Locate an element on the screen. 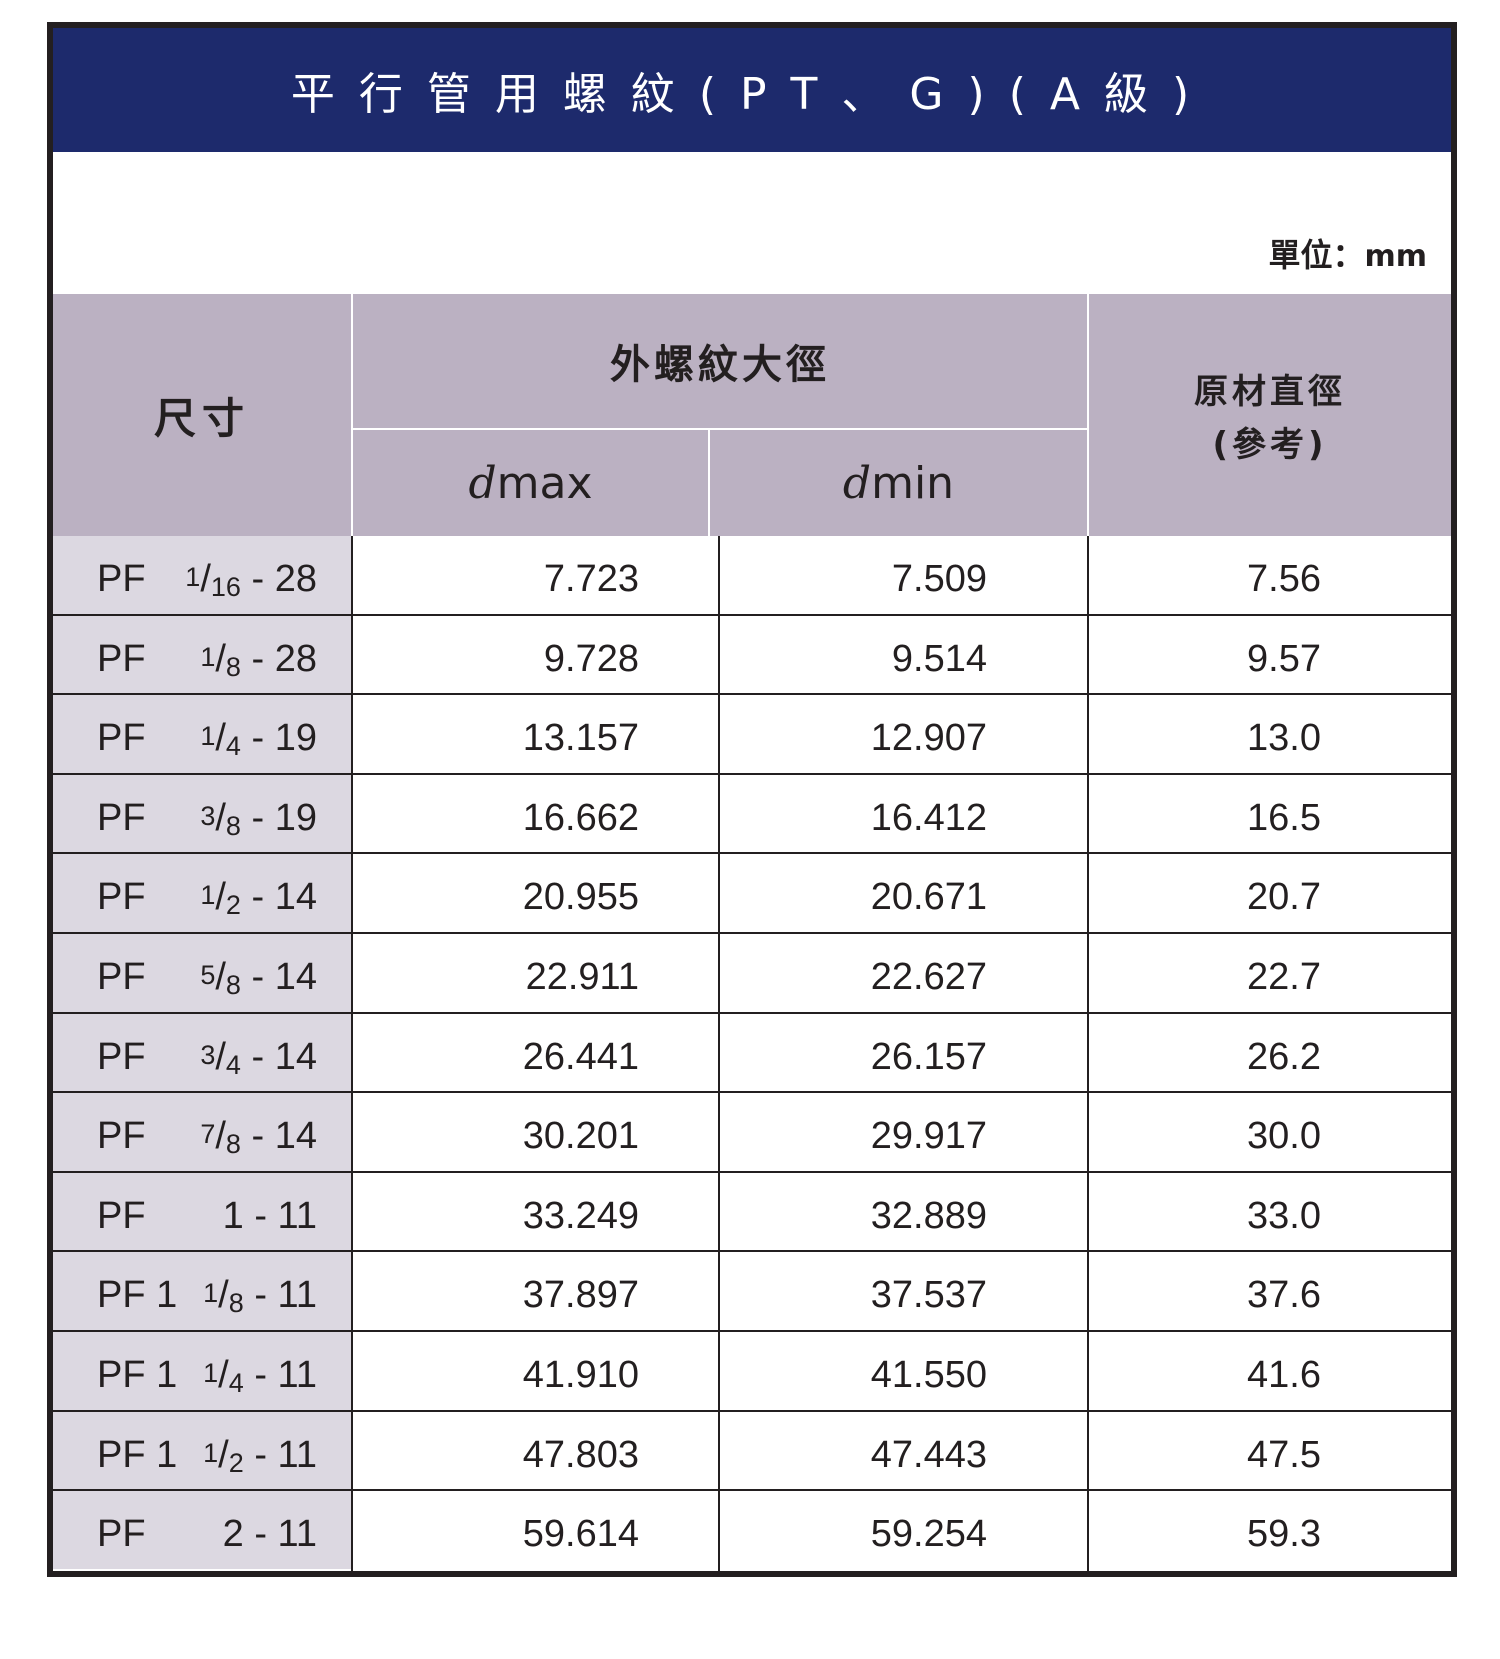 The image size is (1500, 1659). dmax-cell-value: 33.249 is located at coordinates (580, 1215).